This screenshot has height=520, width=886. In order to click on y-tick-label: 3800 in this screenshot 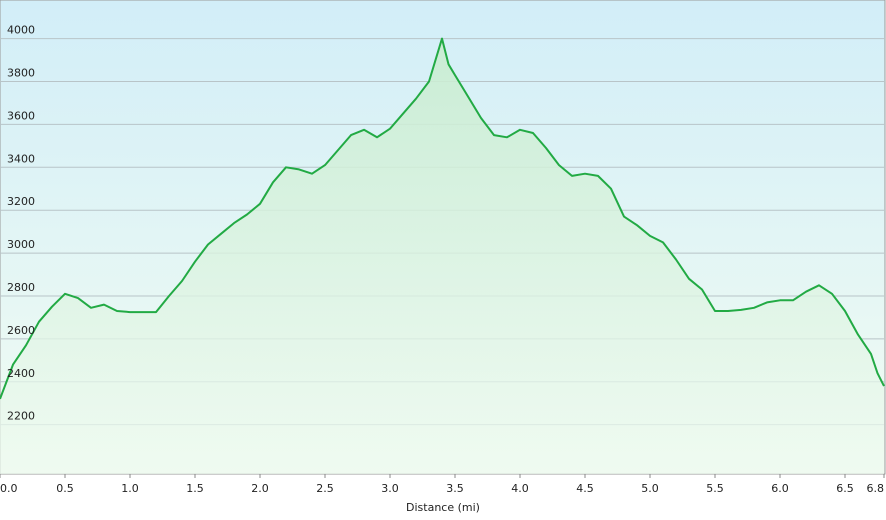, I will do `click(21, 73)`.